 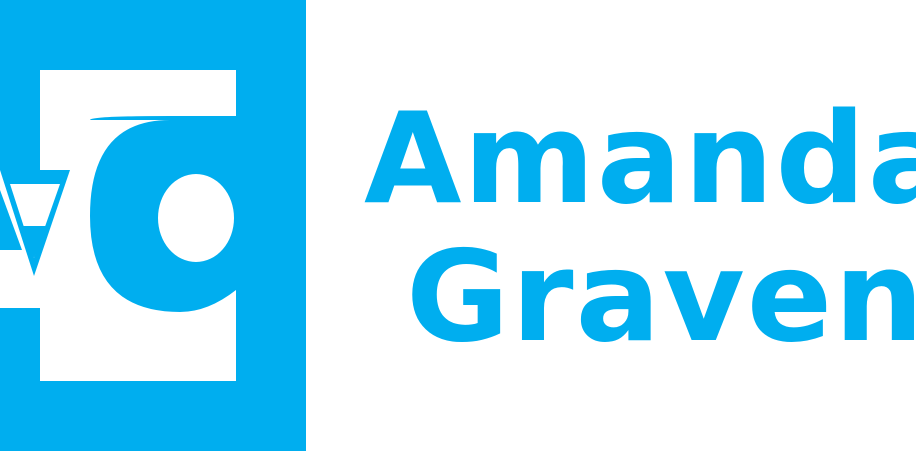 I want to click on logo-letter-g, so click(x=197, y=214).